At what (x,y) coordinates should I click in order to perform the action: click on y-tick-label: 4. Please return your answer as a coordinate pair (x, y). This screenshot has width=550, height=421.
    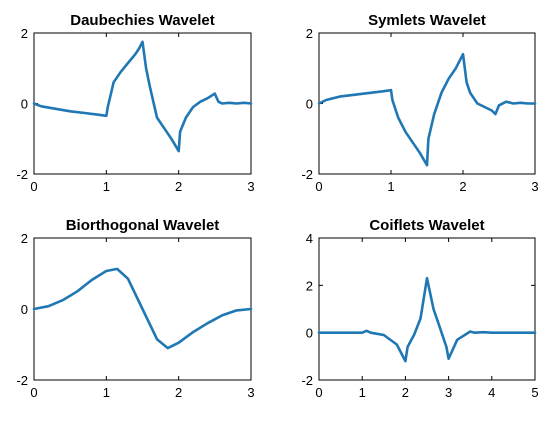
    Looking at the image, I should click on (309, 238).